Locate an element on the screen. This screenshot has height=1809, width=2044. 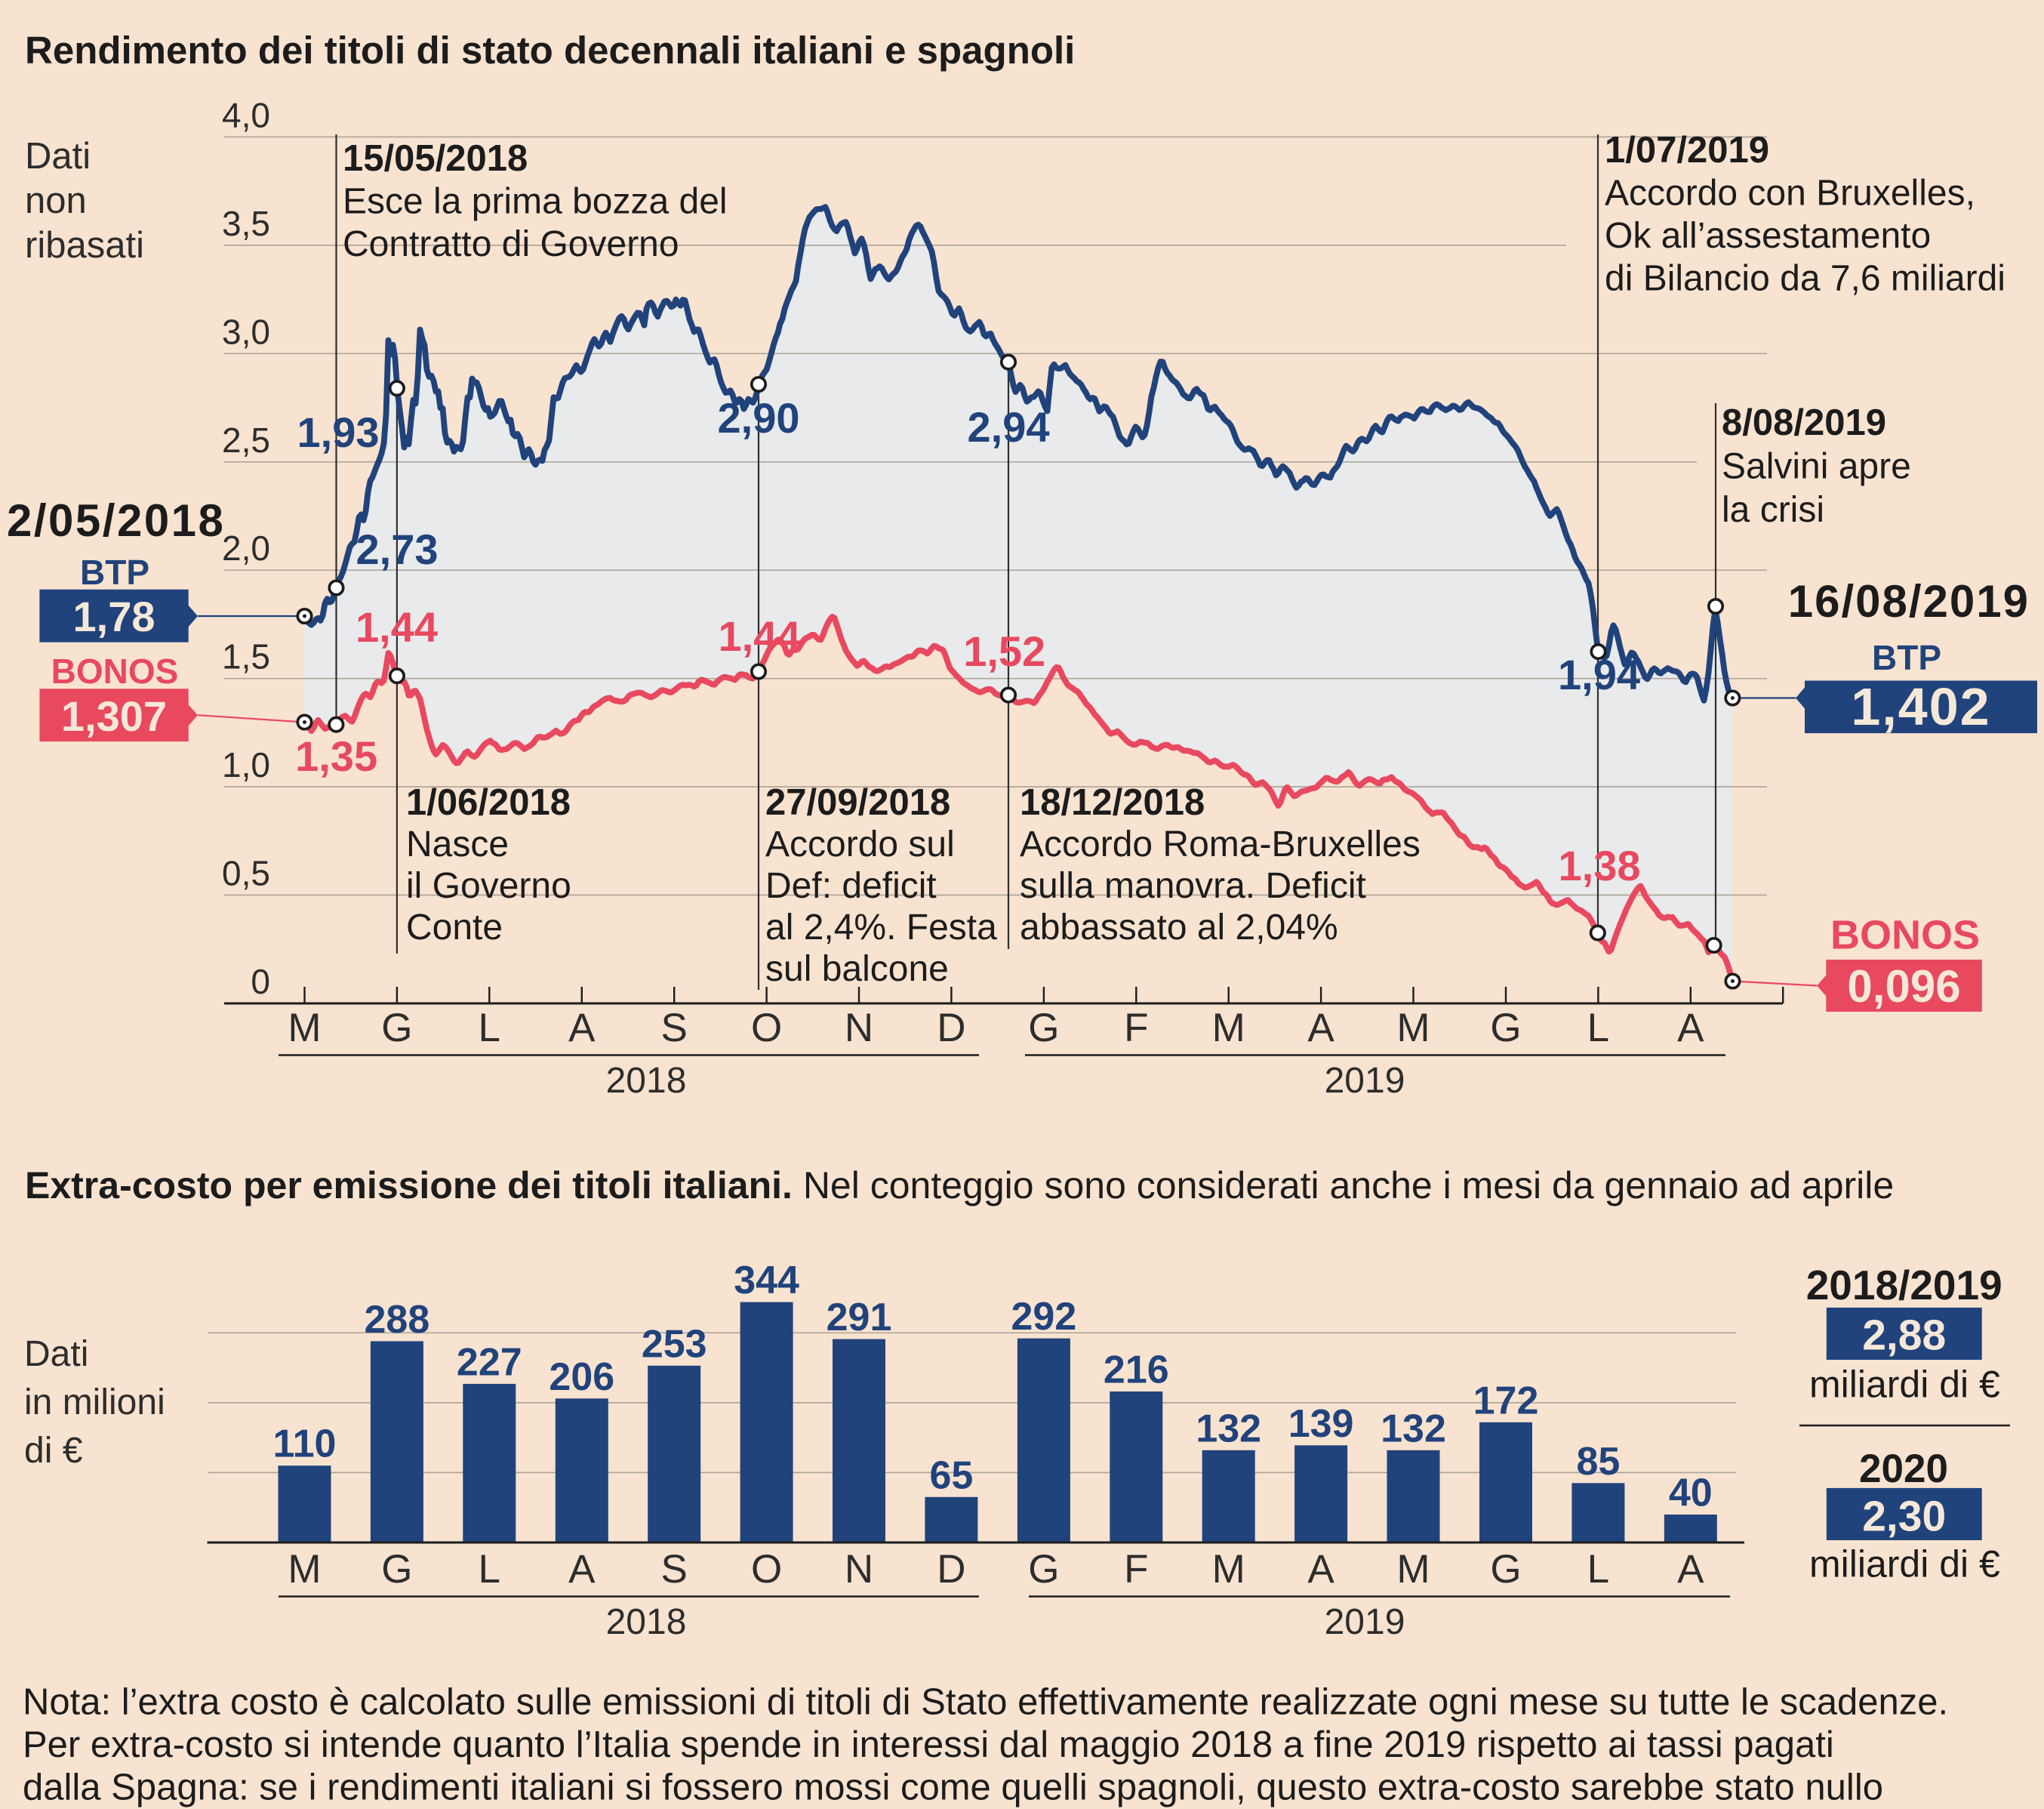
svg-text: la crisi is located at coordinates (1773, 510).